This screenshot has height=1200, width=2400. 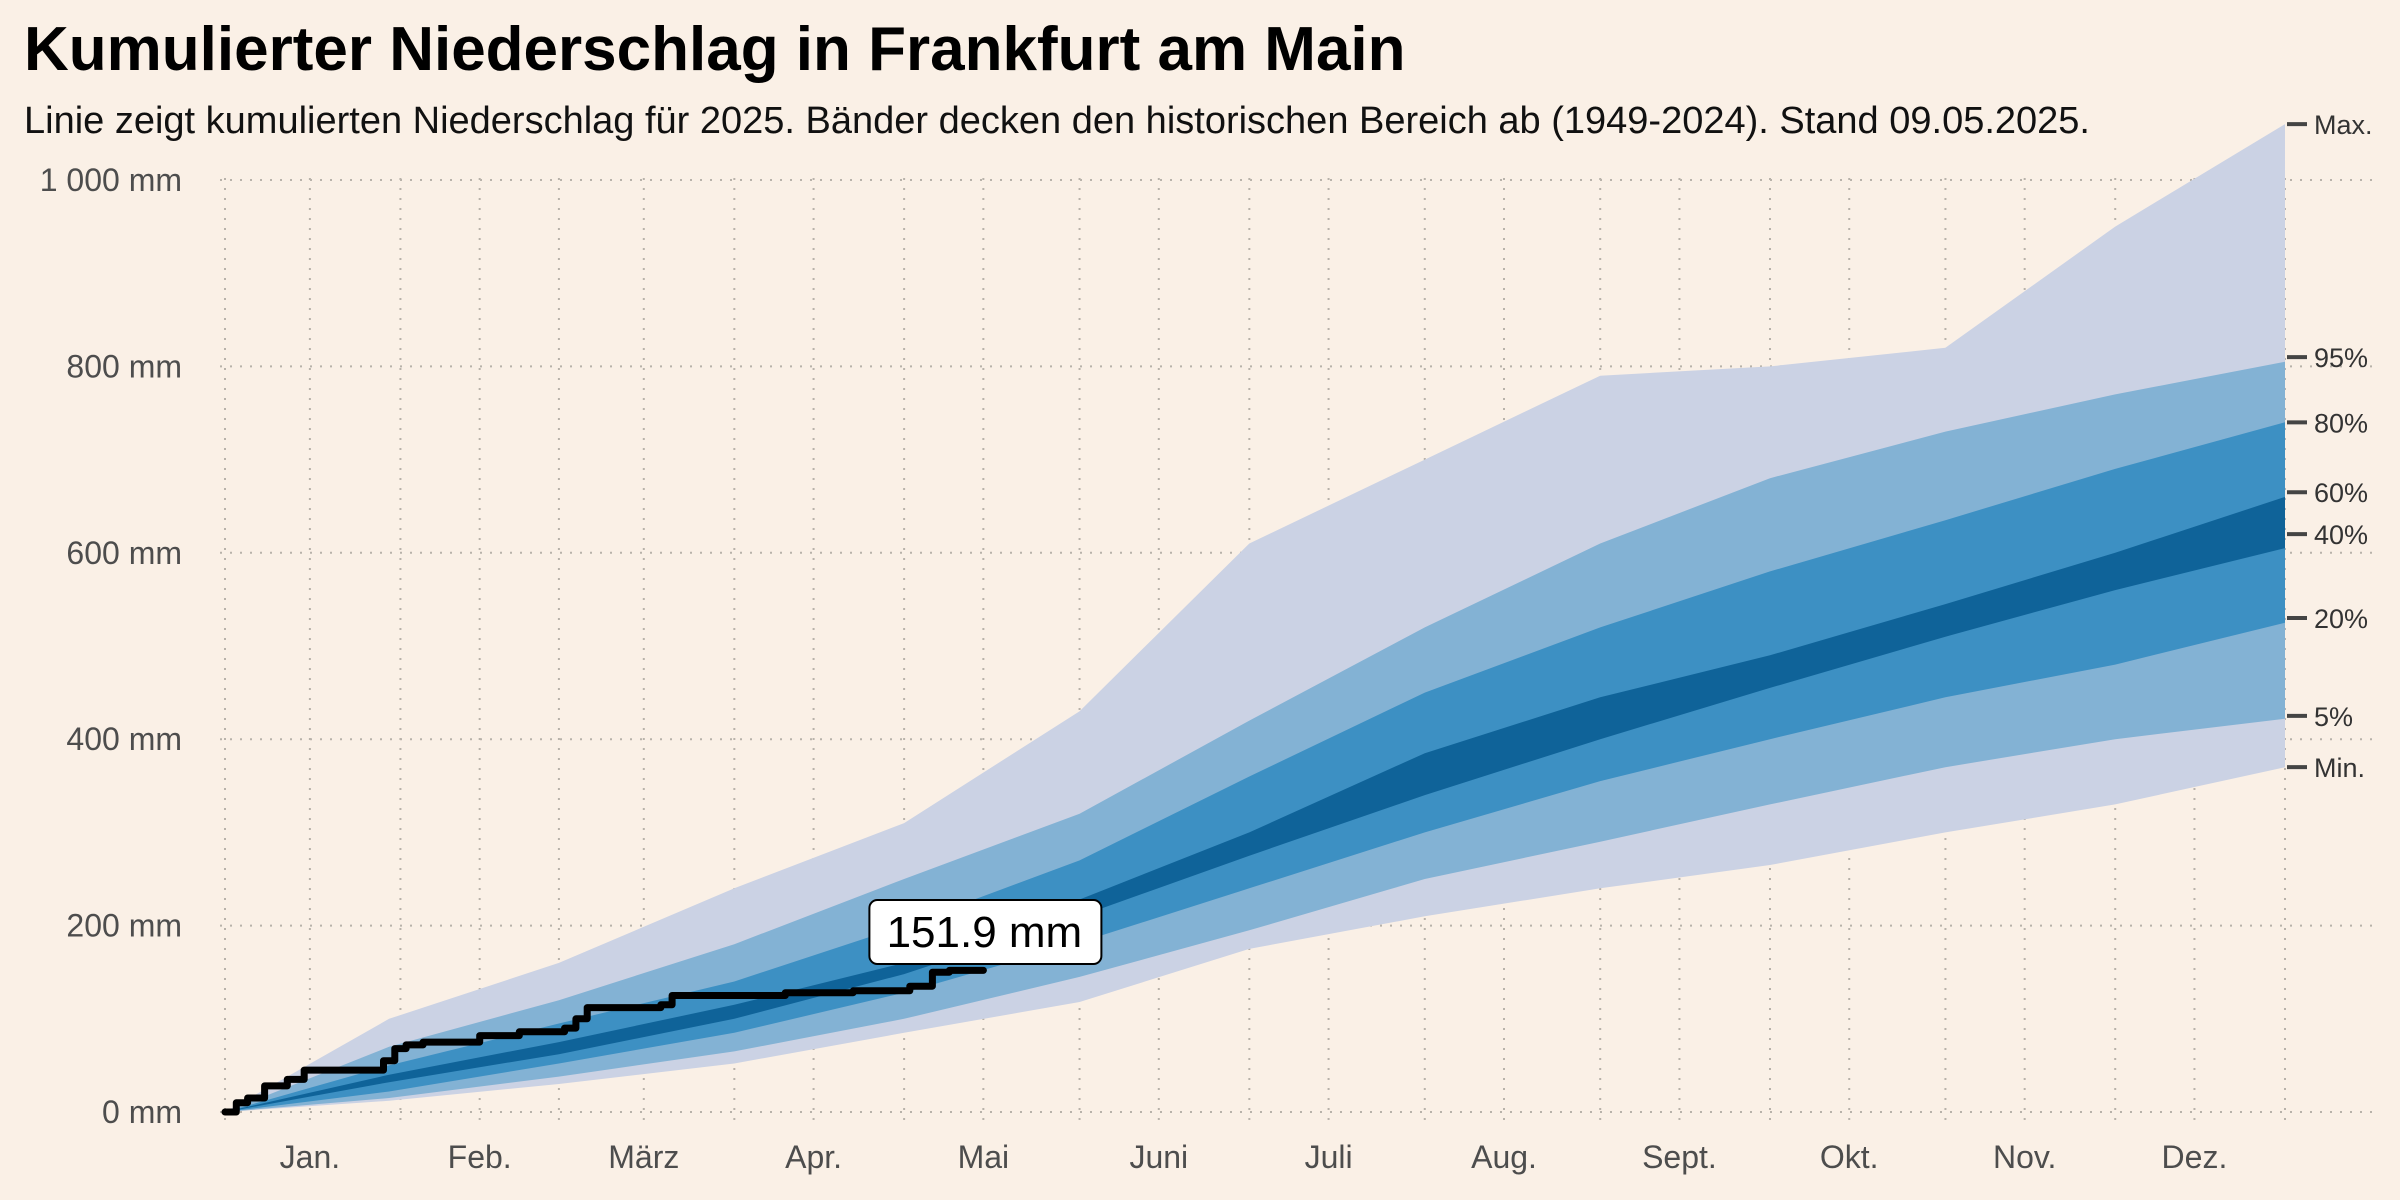 I want to click on annotation: 151.9 mm, so click(x=985, y=932).